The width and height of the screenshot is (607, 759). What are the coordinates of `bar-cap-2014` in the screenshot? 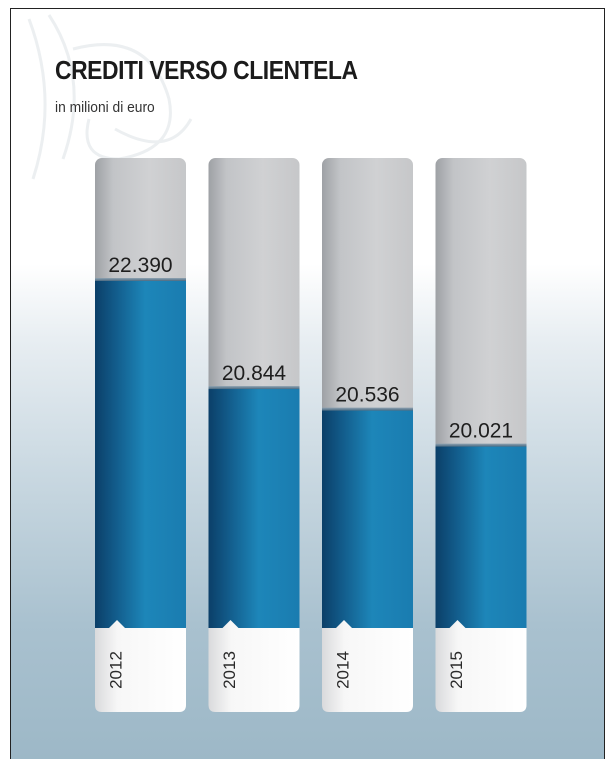 It's located at (367, 409).